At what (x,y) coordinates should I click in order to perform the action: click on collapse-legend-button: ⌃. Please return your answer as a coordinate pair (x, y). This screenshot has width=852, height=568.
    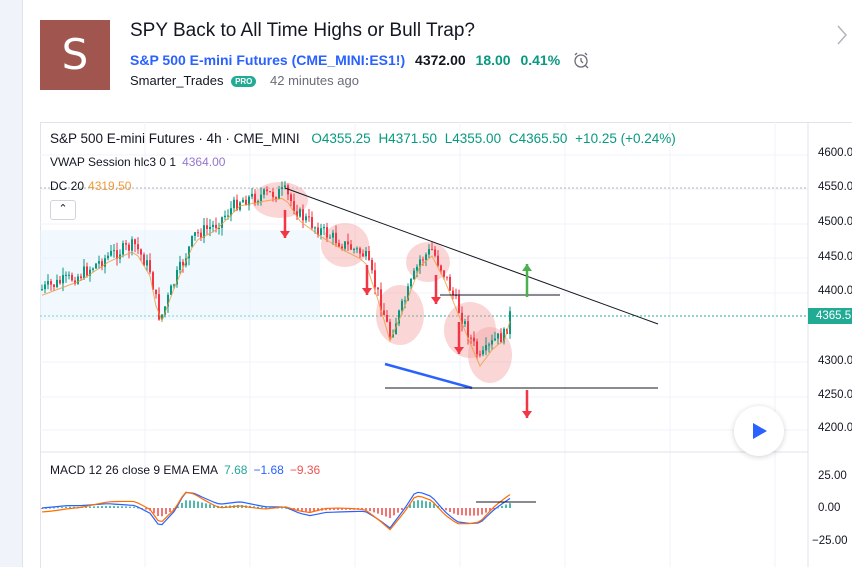
    Looking at the image, I should click on (63, 210).